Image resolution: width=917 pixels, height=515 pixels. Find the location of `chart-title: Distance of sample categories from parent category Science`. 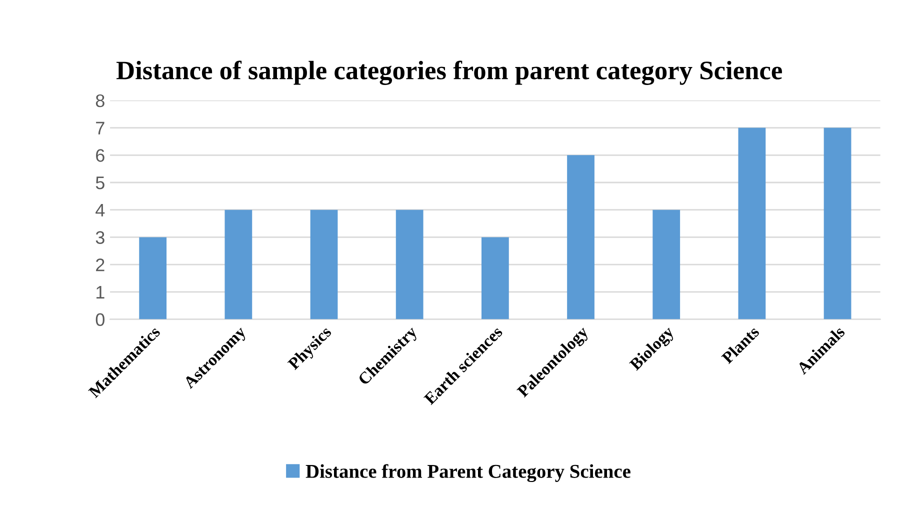

chart-title: Distance of sample categories from parent category Science is located at coordinates (449, 72).